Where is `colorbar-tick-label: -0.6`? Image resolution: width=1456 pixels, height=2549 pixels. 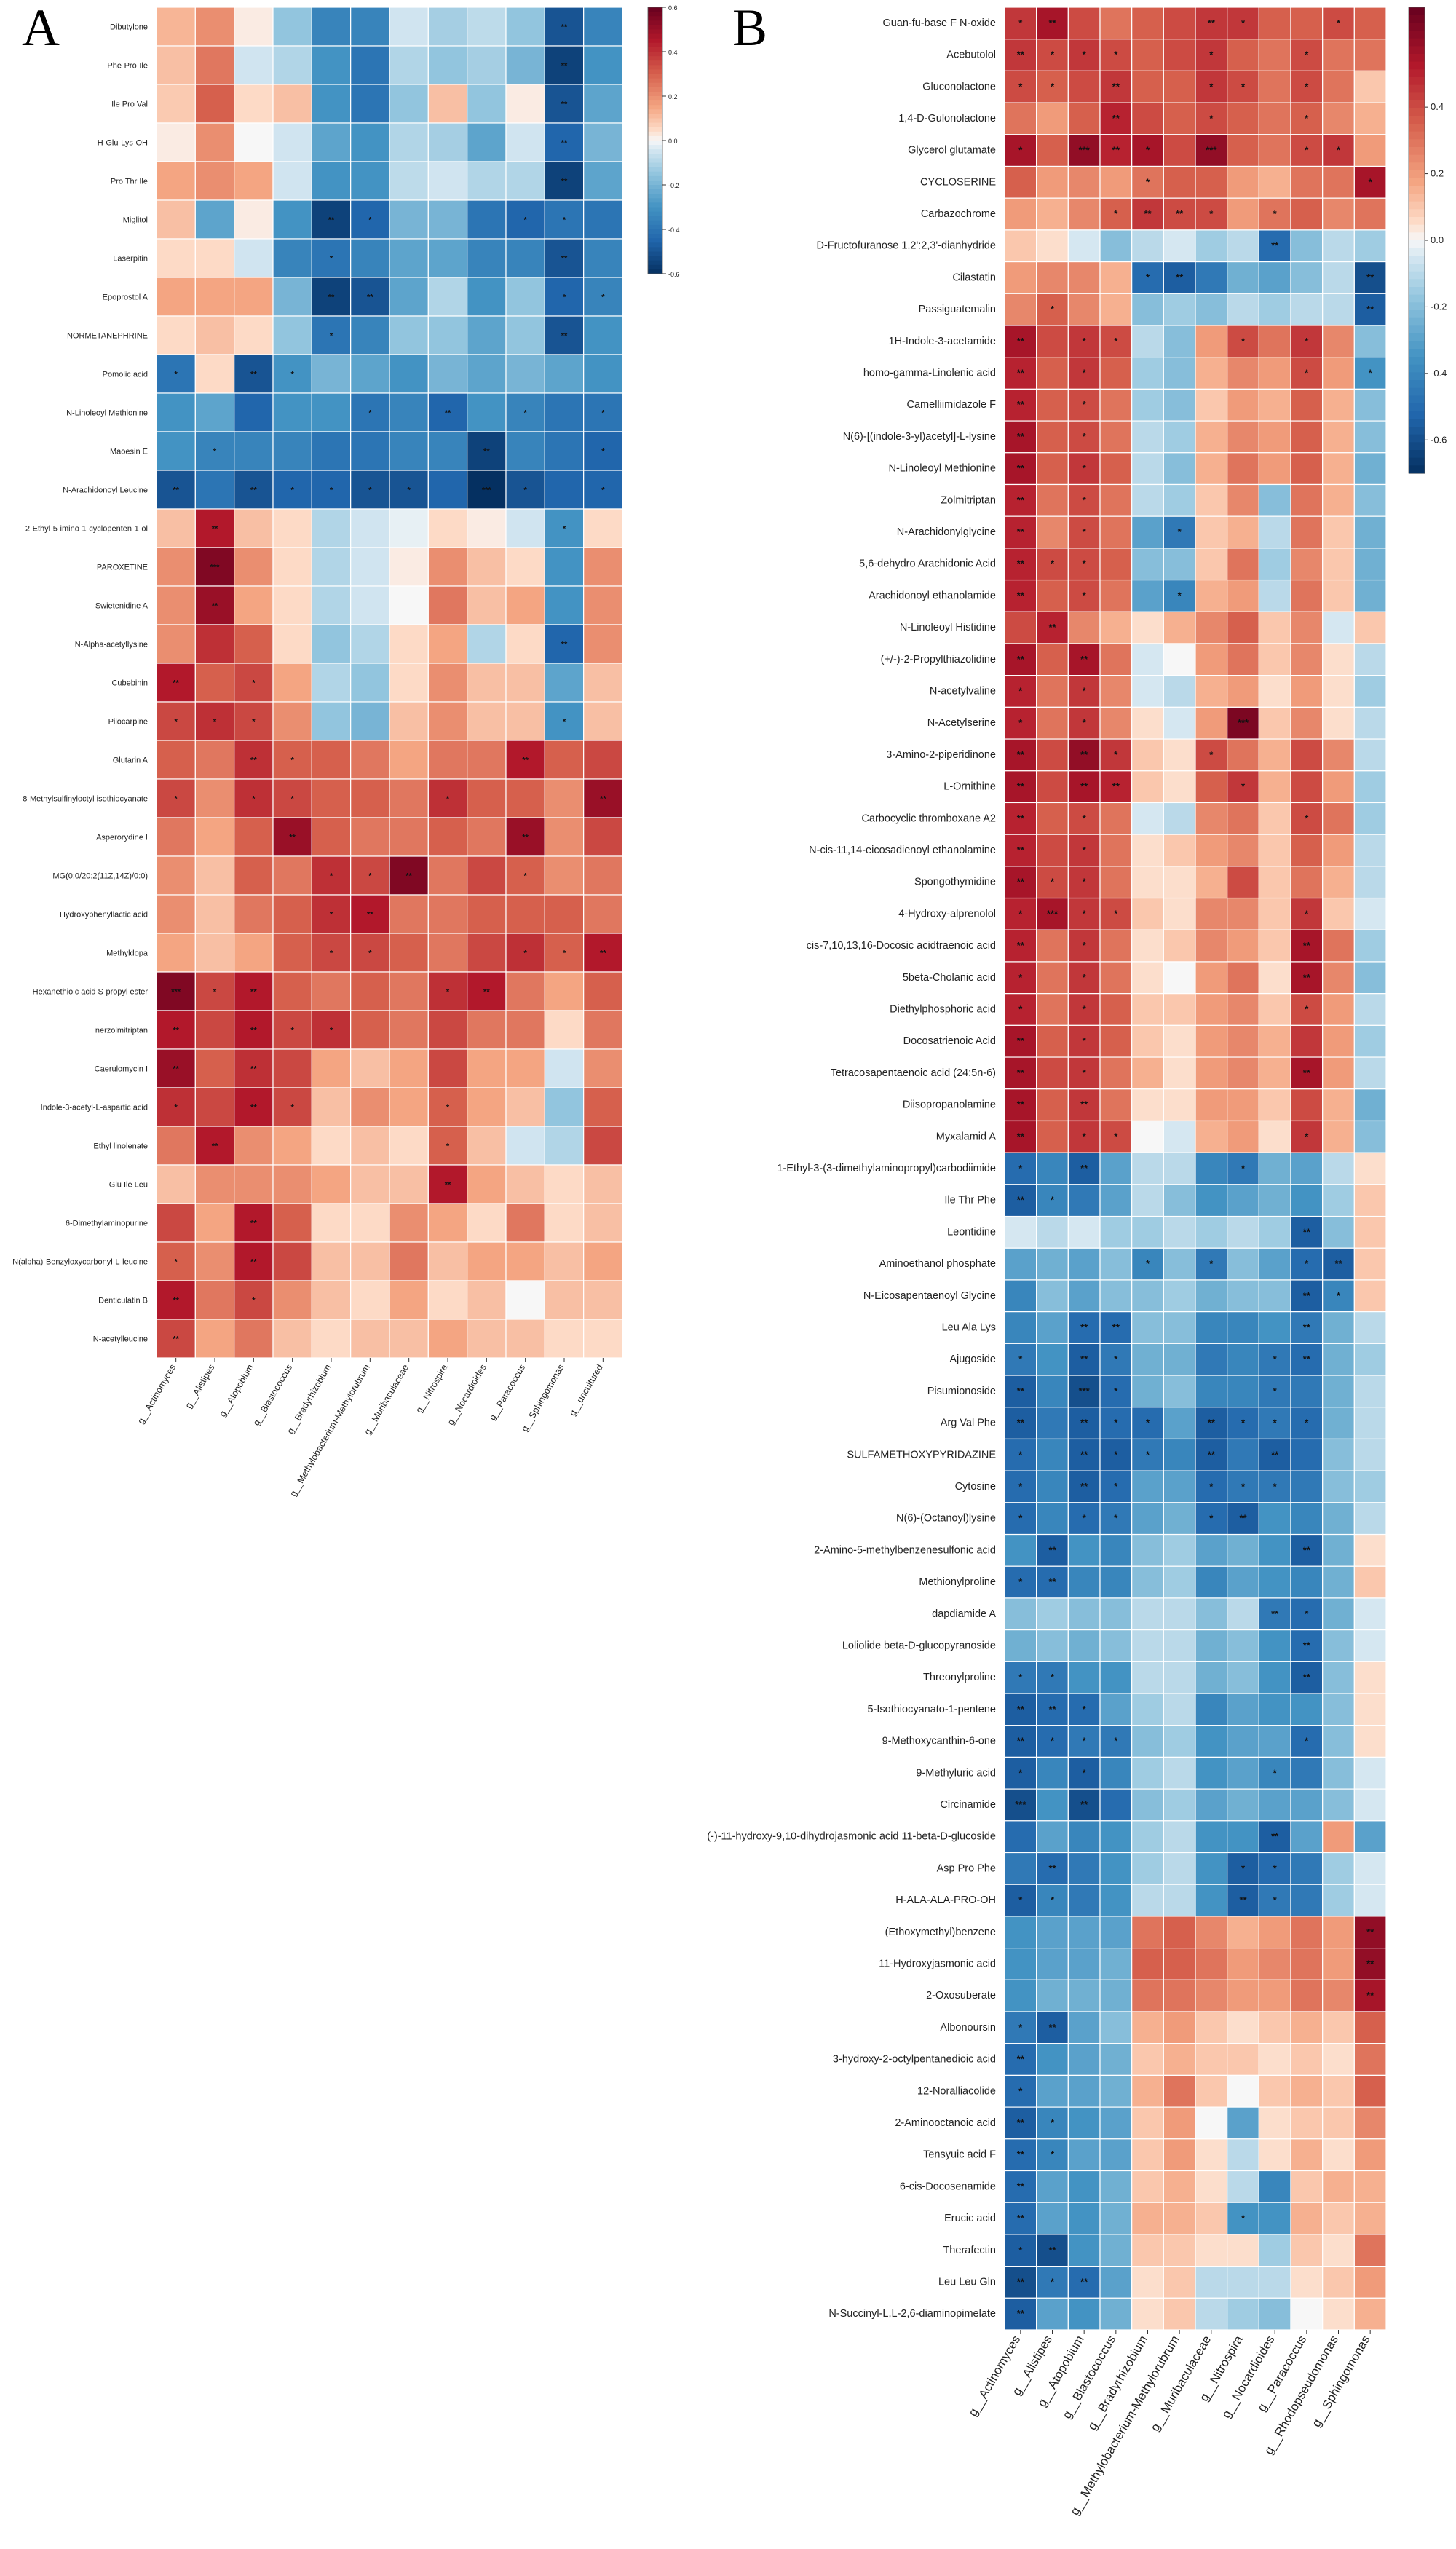 colorbar-tick-label: -0.6 is located at coordinates (674, 274).